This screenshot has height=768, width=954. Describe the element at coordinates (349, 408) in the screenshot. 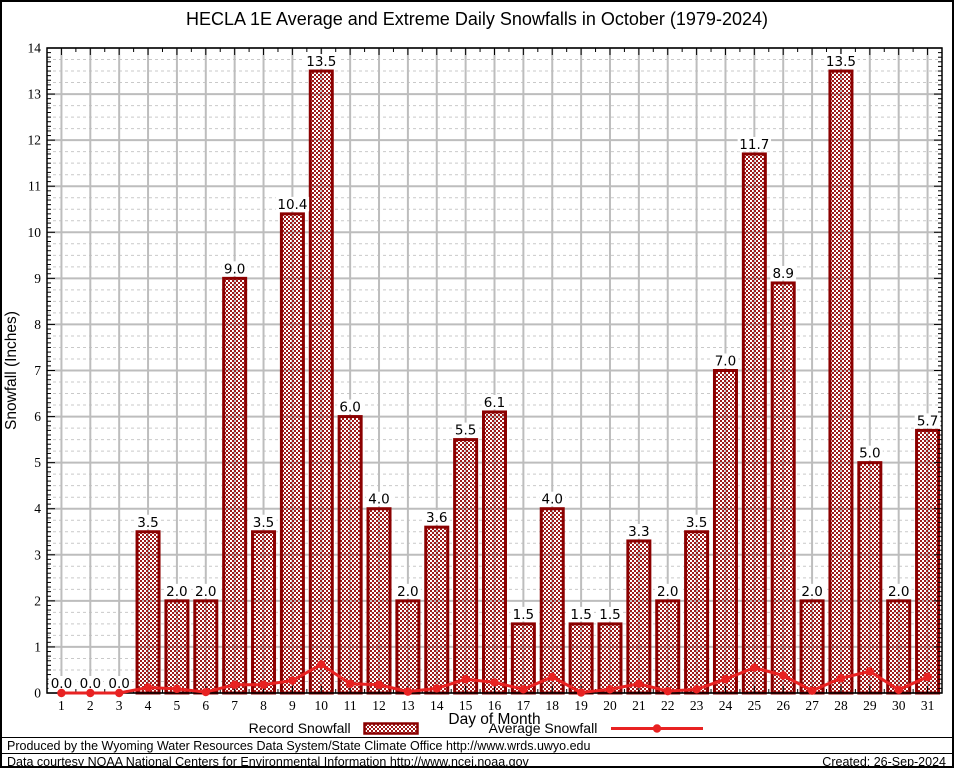

I see `bar-value-label: 6.0` at that location.